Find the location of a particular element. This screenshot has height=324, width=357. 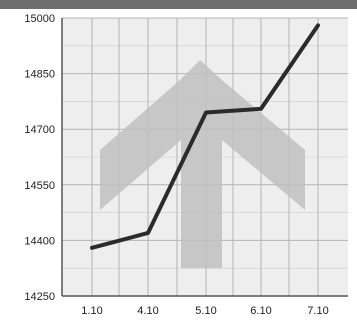

x-tick-label: 4.10 is located at coordinates (147, 311).